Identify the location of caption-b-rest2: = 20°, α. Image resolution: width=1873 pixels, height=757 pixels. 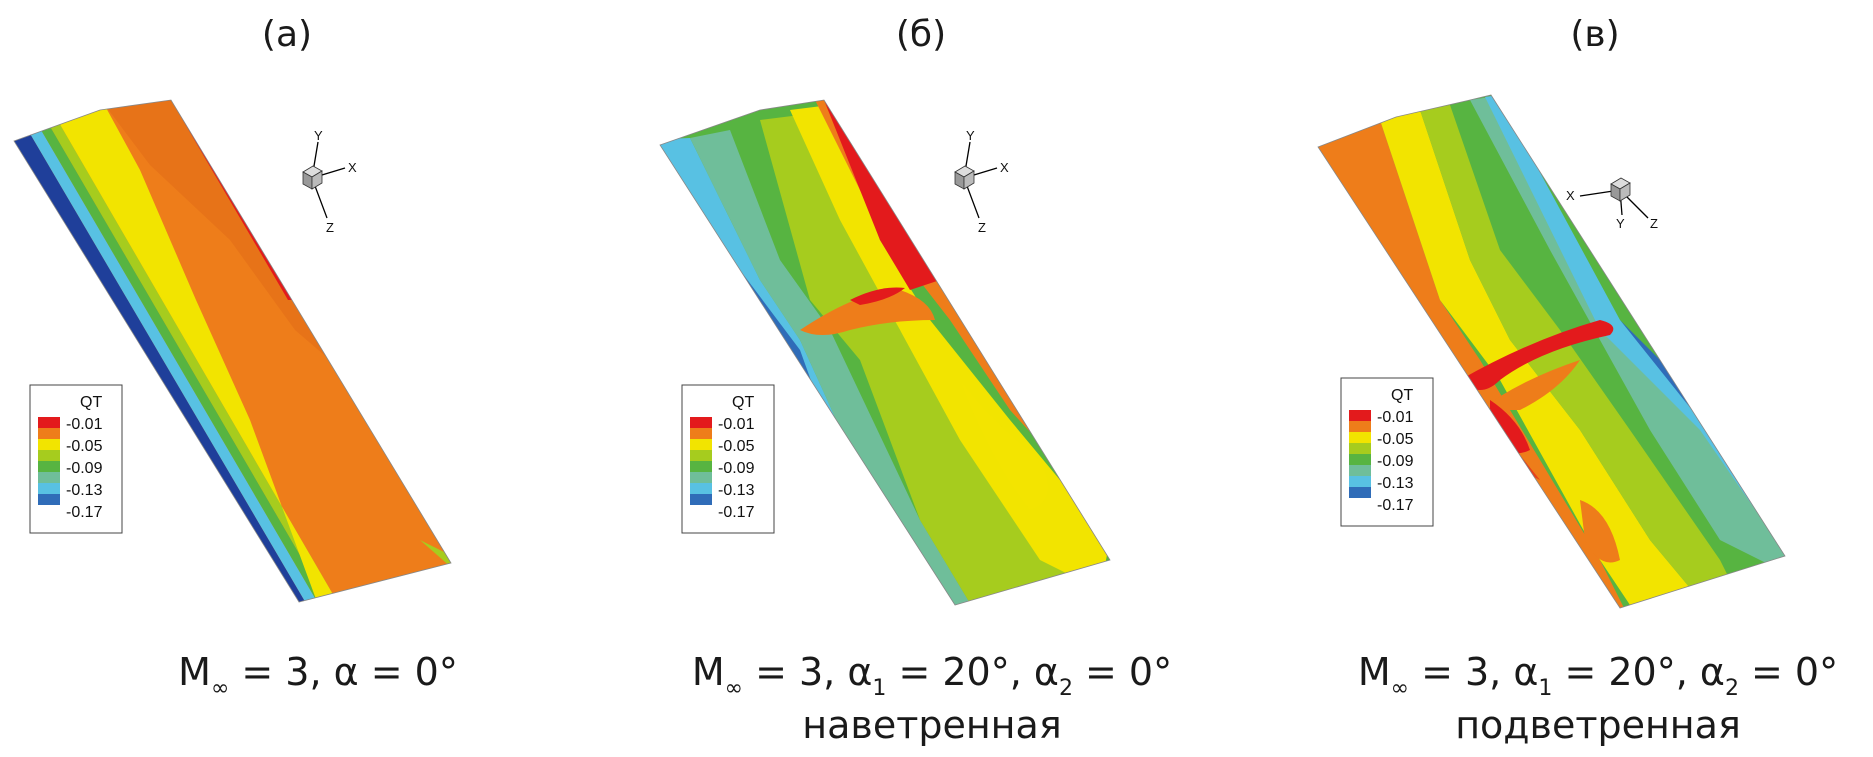
(972, 672).